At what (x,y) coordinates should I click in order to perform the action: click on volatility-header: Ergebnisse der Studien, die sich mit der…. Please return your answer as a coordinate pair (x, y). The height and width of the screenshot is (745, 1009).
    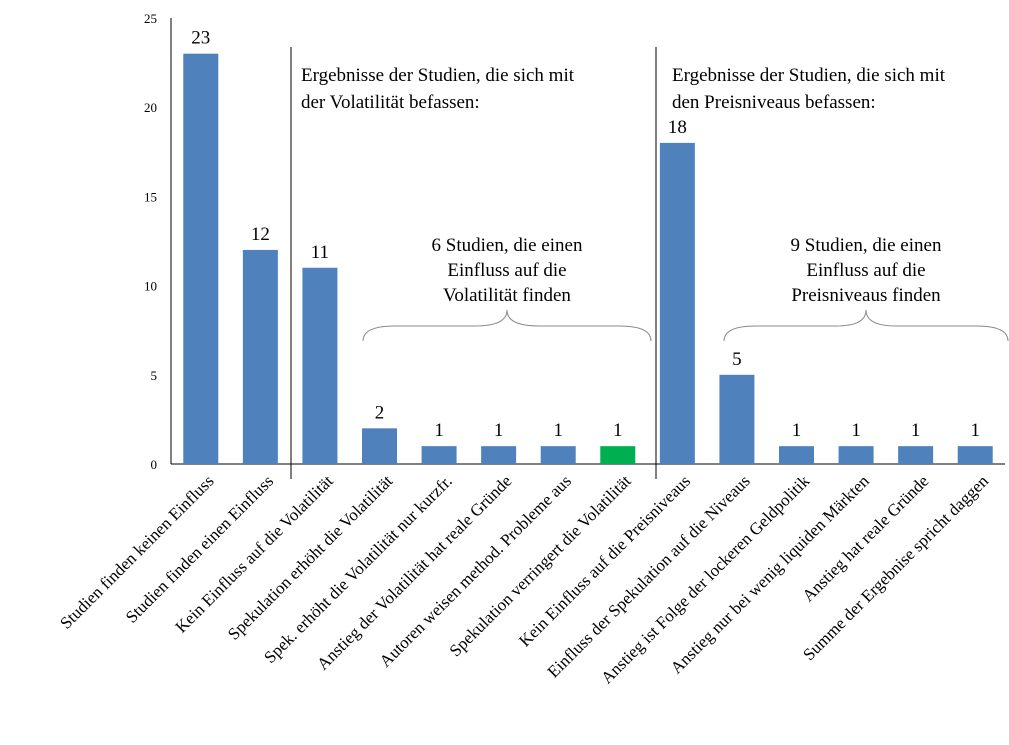
    Looking at the image, I should click on (438, 89).